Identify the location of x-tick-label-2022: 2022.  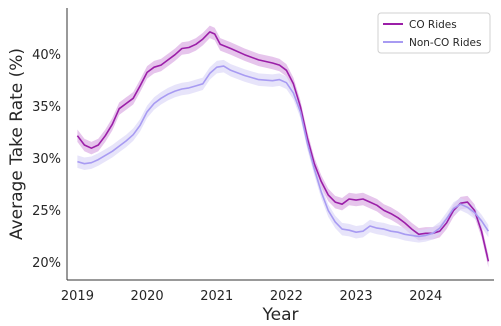
(286, 296).